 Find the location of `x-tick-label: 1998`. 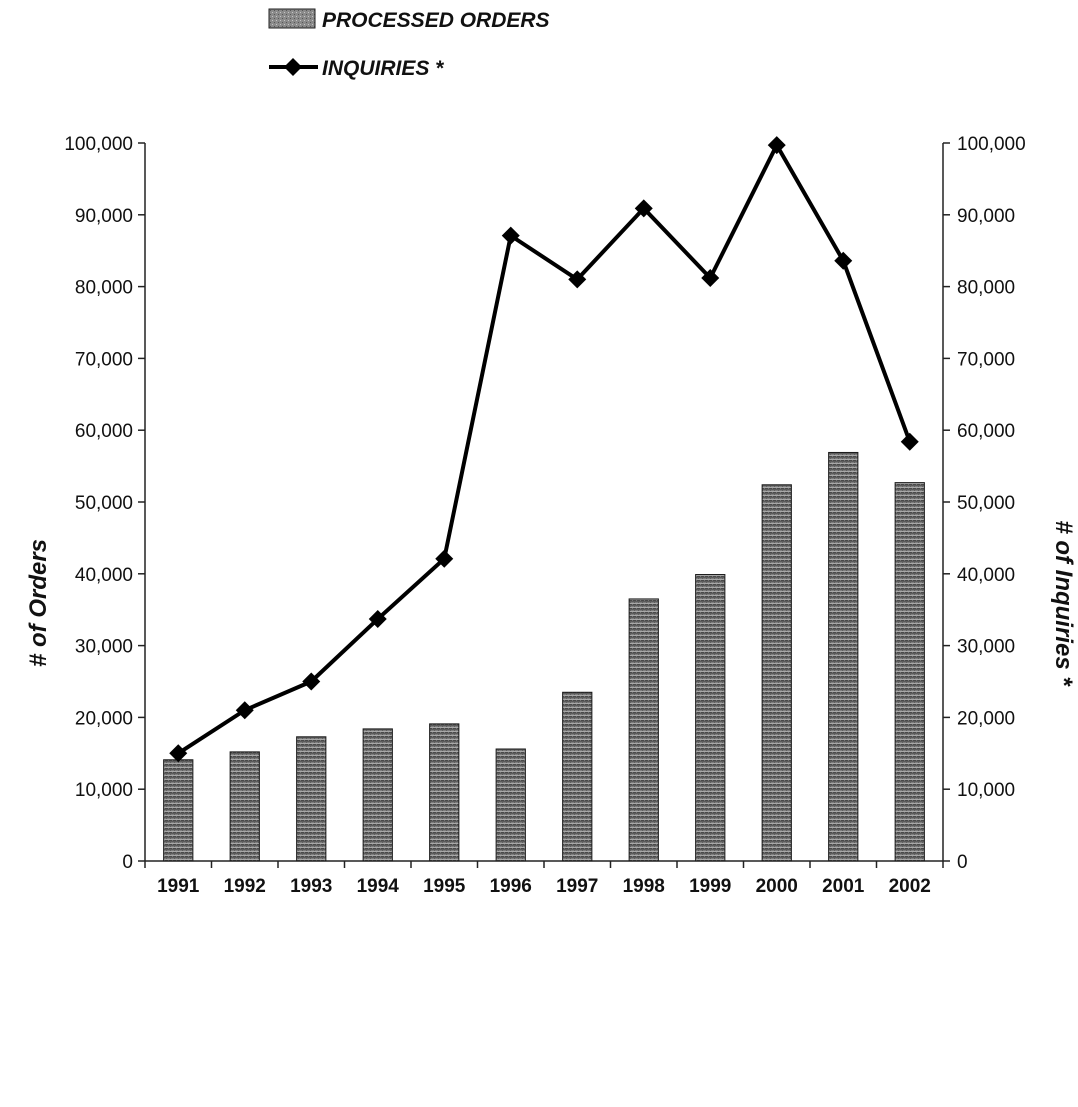

x-tick-label: 1998 is located at coordinates (644, 886).